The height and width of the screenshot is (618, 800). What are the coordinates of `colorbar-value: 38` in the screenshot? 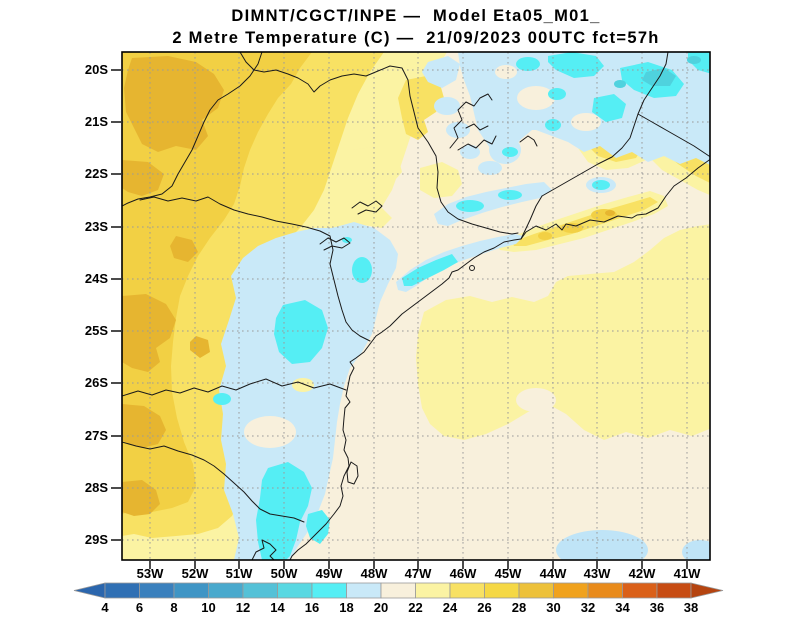 It's located at (691, 607).